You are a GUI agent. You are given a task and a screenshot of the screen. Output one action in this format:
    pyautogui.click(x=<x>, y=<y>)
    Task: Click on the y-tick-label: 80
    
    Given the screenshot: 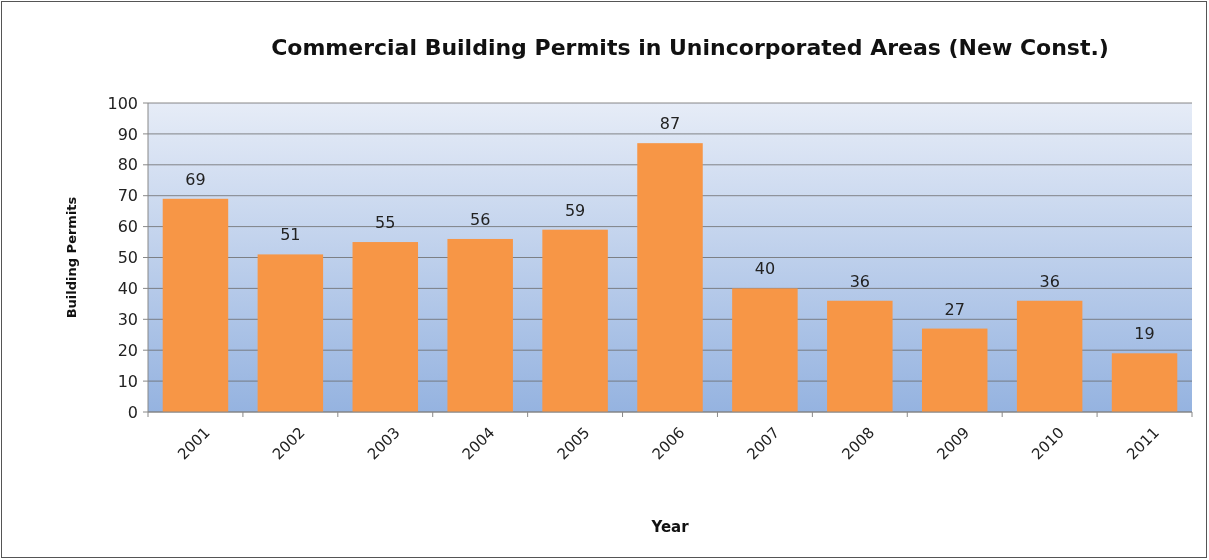 What is the action you would take?
    pyautogui.click(x=127, y=165)
    